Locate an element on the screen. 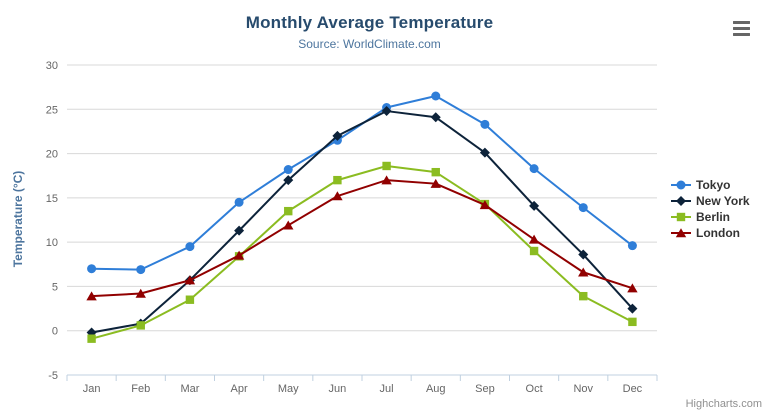  point-new-york-jul is located at coordinates (386, 111).